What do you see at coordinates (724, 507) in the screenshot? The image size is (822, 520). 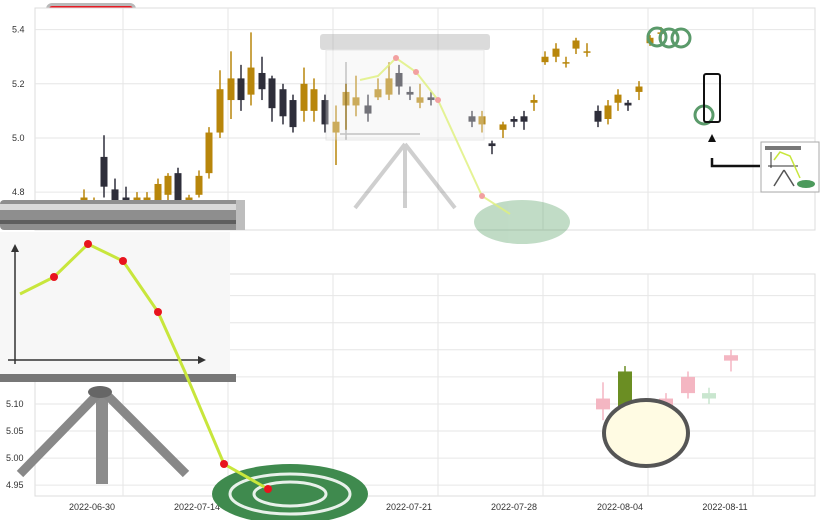 I see `x-tick-label: 2022-08-11` at bounding box center [724, 507].